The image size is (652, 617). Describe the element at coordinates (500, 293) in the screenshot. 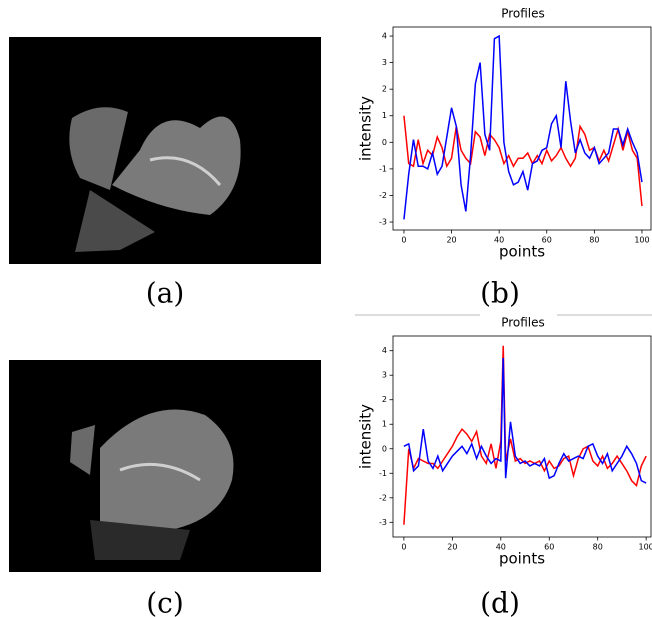

I see `caption: (b)` at that location.